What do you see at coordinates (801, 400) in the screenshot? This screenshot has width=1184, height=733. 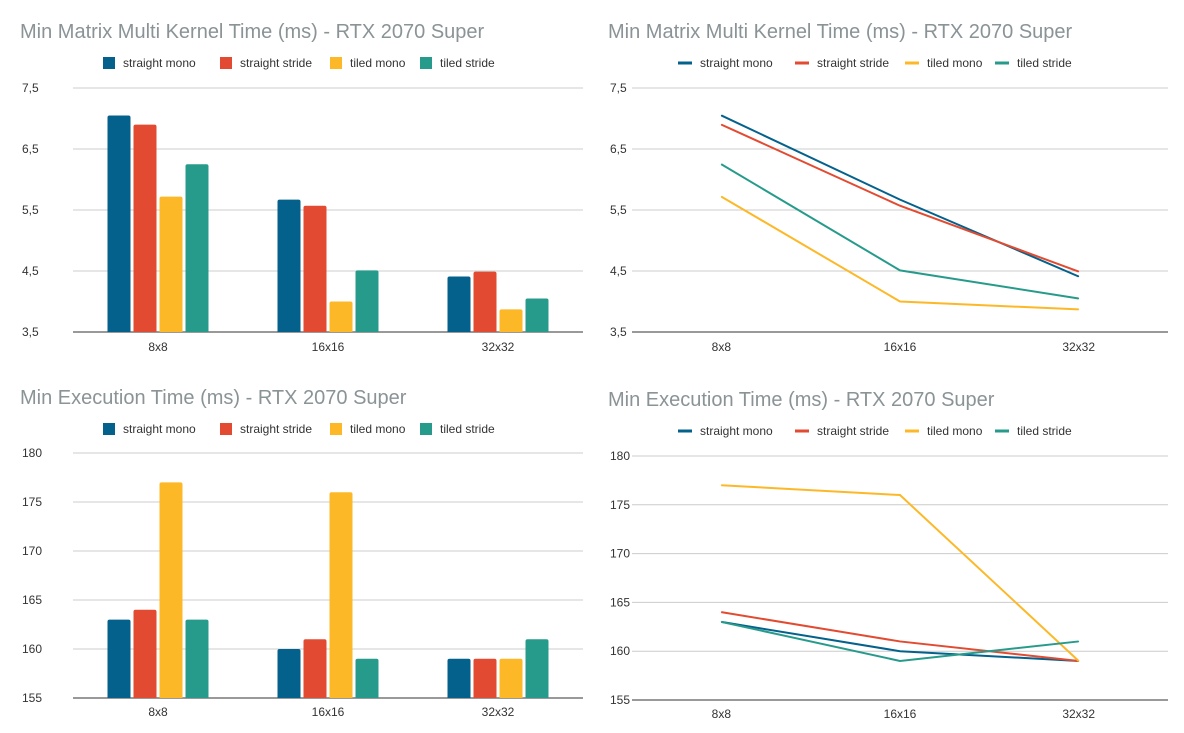 I see `chart-title: Min Execution Time (ms) - RTX 2070 Super` at bounding box center [801, 400].